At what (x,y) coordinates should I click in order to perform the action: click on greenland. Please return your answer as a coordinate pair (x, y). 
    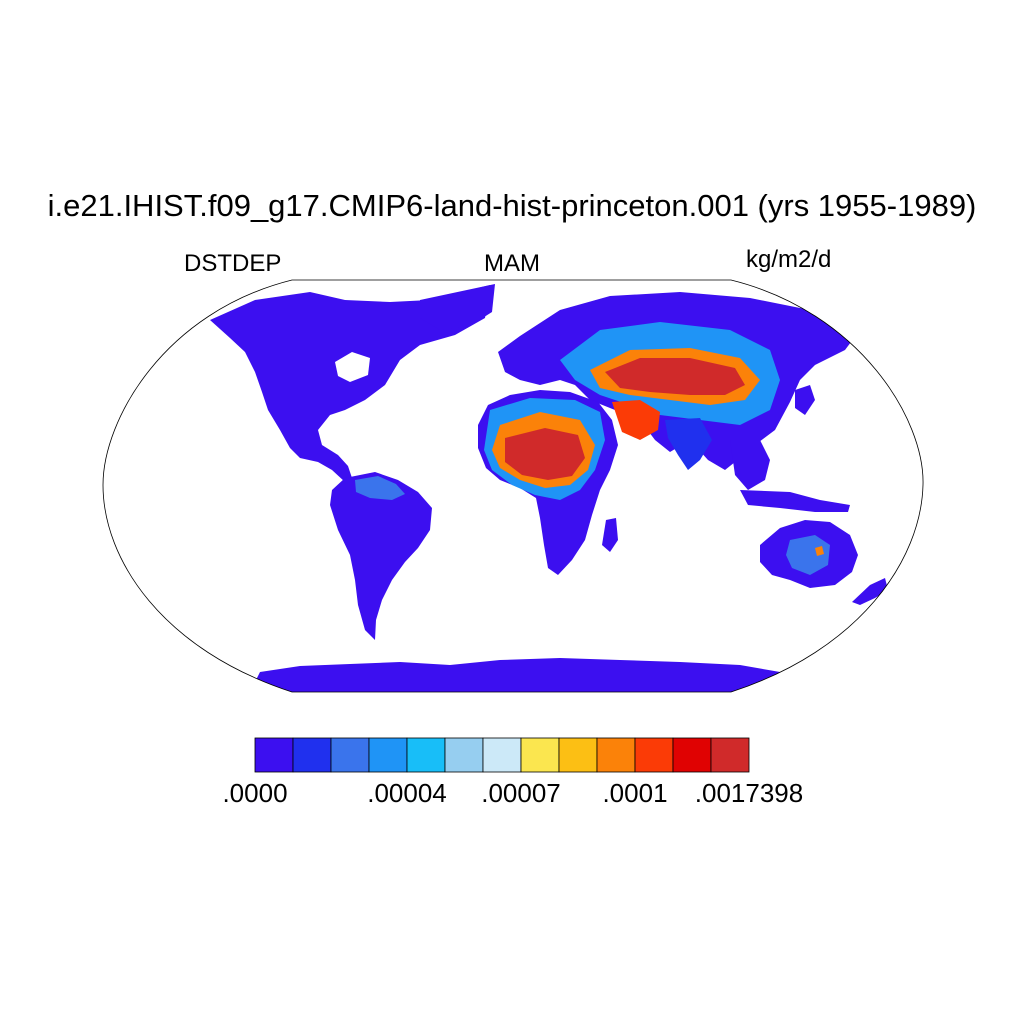
    Looking at the image, I should click on (457, 307).